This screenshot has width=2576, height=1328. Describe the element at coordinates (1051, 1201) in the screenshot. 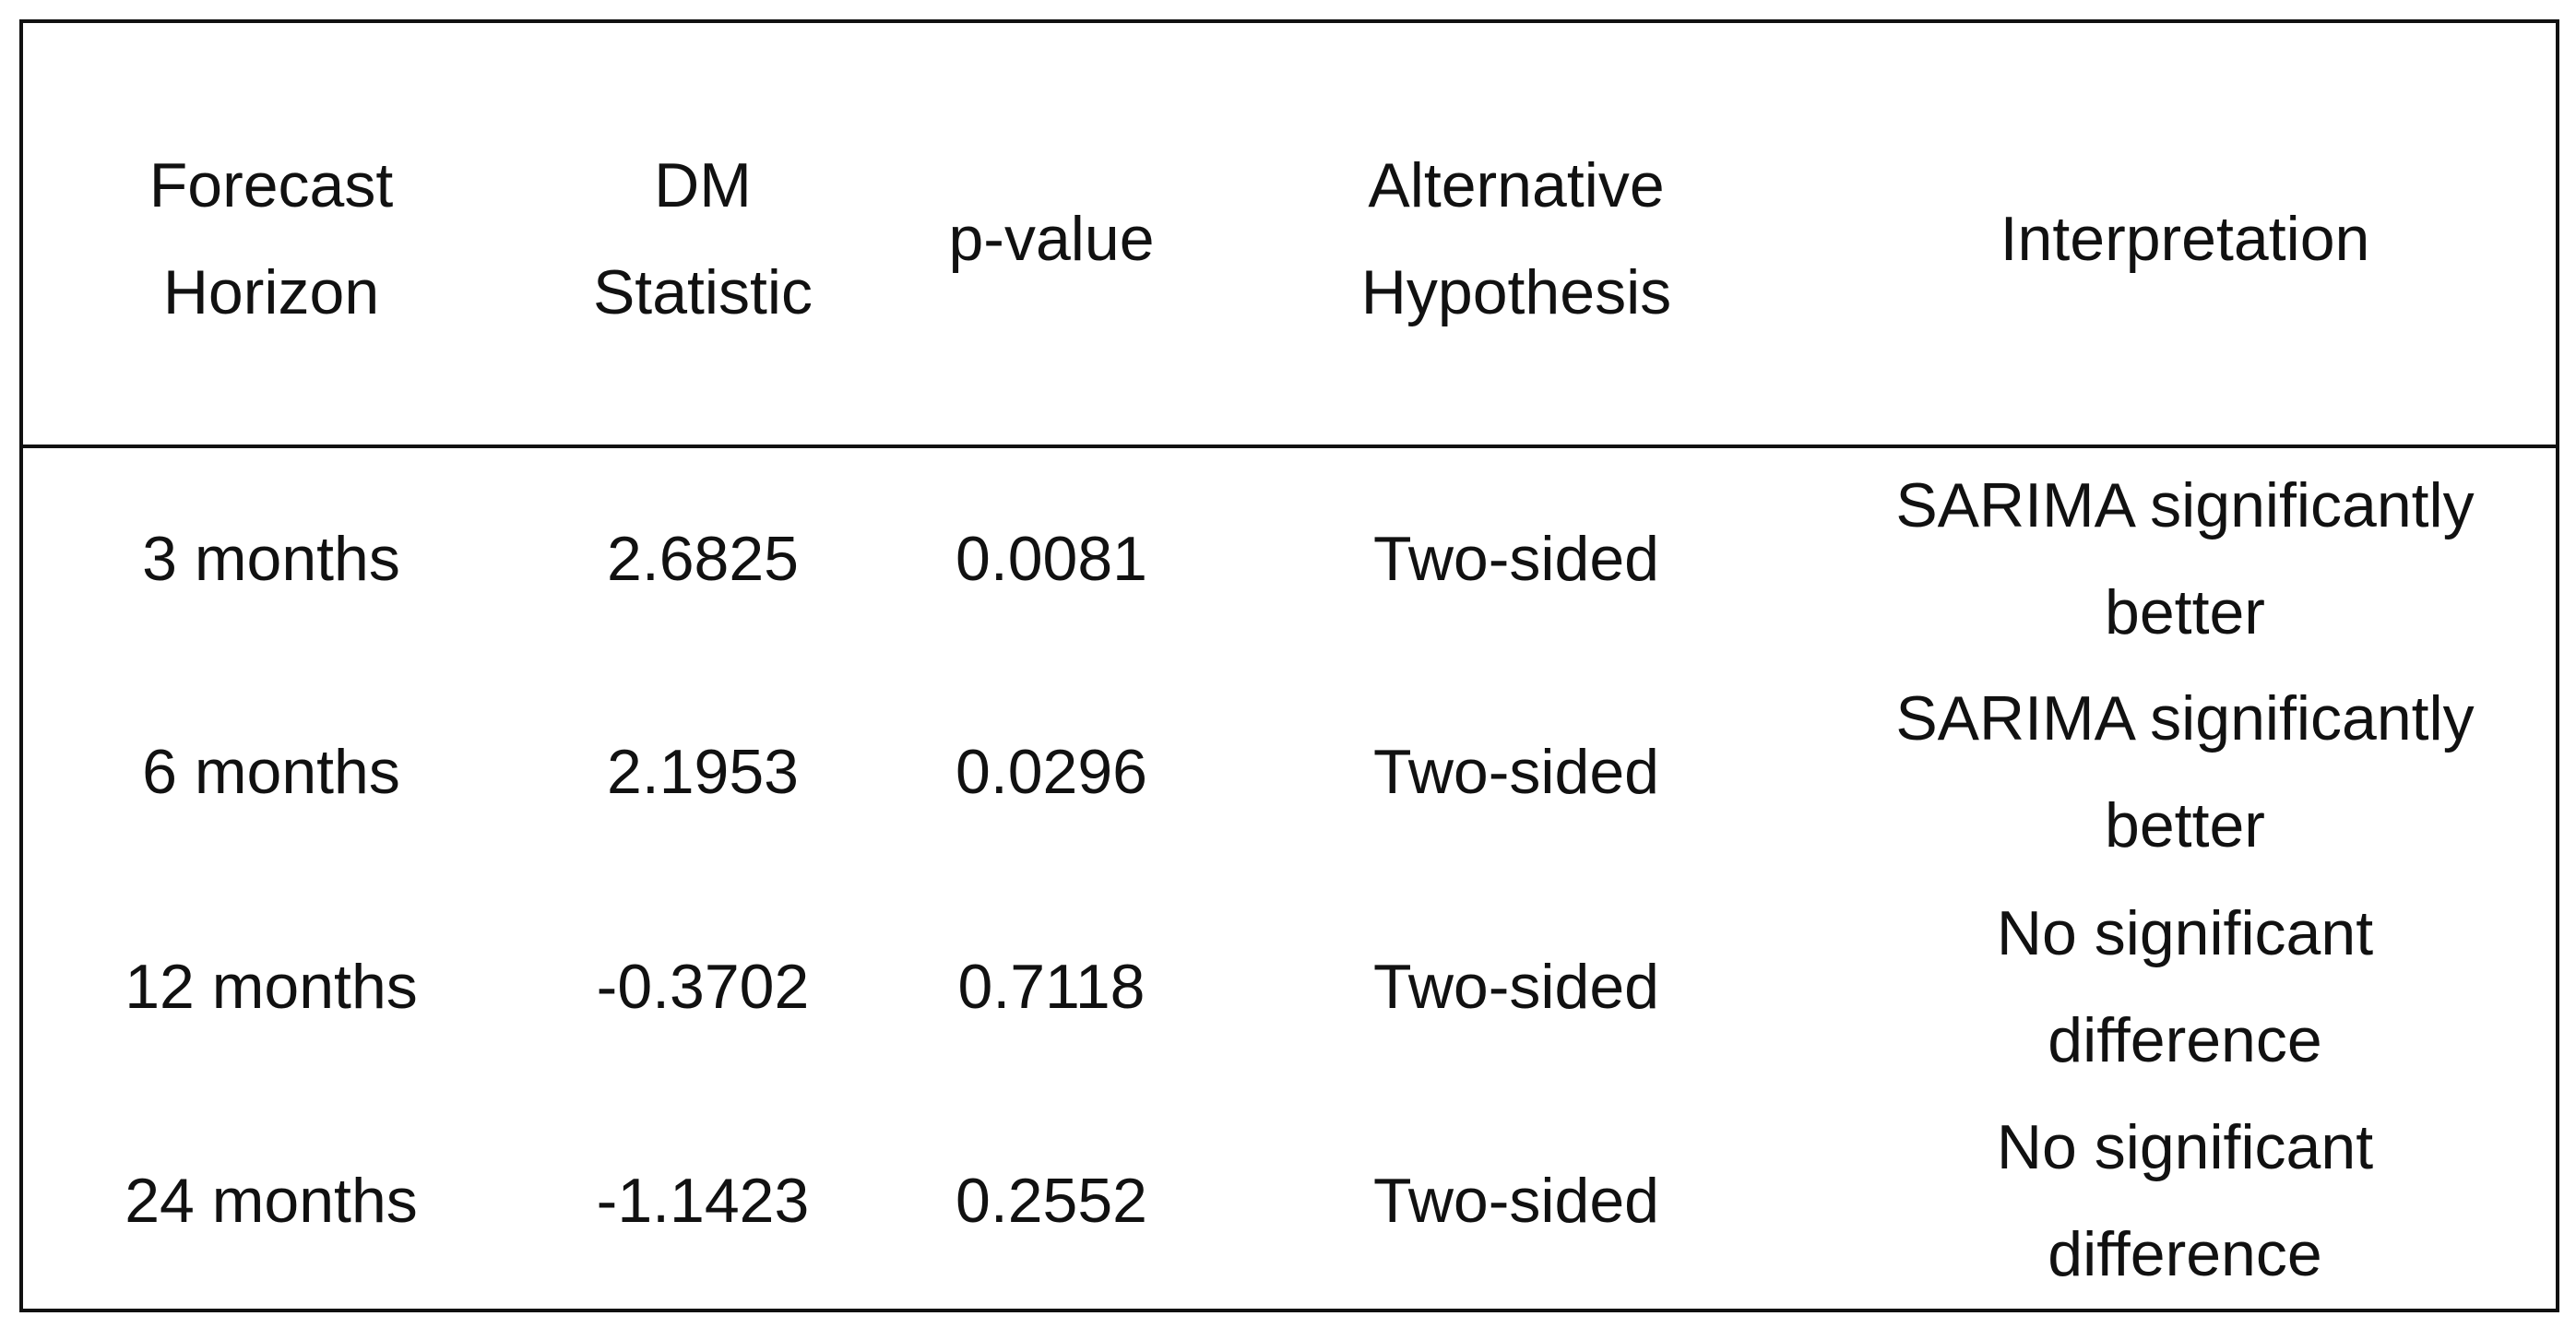

I see `table-cell: 0.2552` at that location.